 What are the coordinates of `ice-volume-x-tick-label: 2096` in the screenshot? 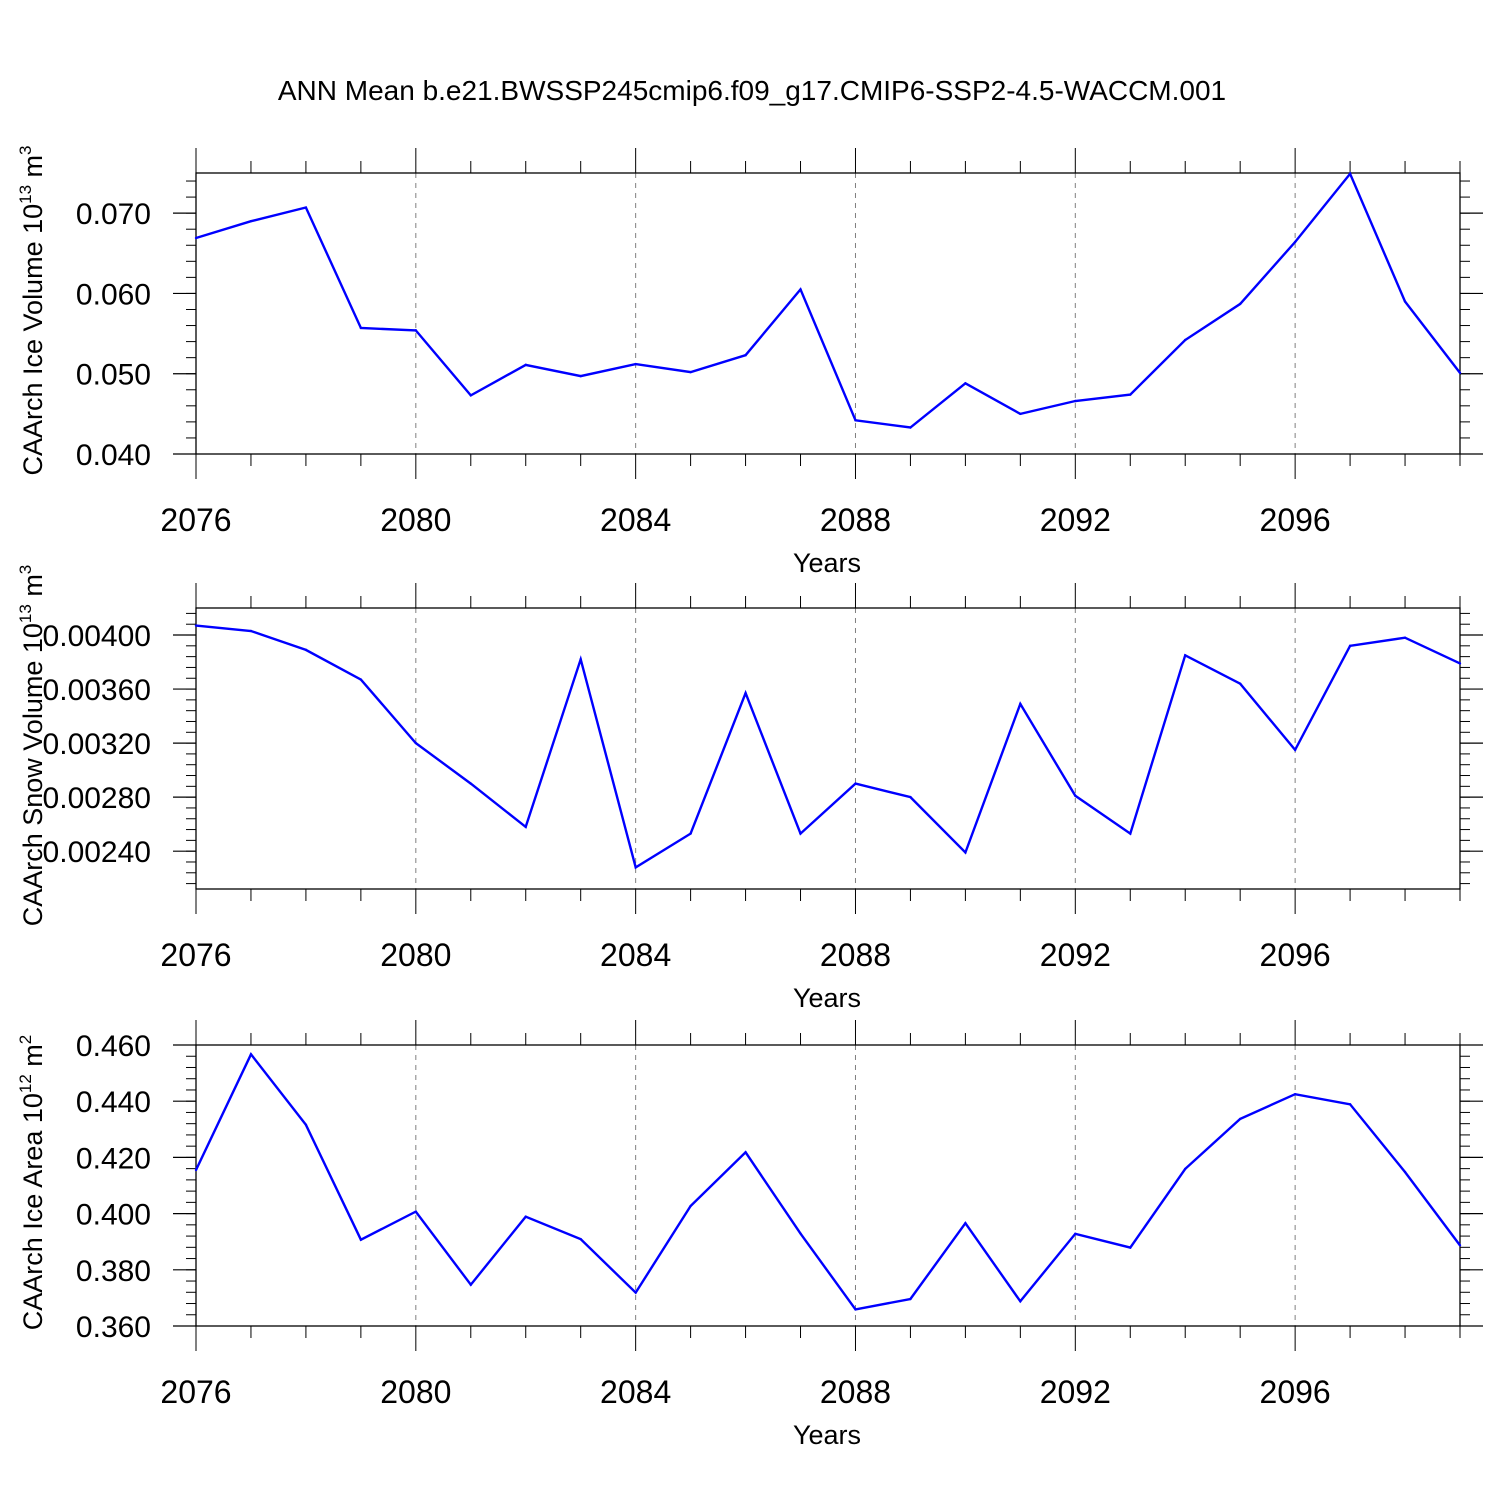 It's located at (1295, 520).